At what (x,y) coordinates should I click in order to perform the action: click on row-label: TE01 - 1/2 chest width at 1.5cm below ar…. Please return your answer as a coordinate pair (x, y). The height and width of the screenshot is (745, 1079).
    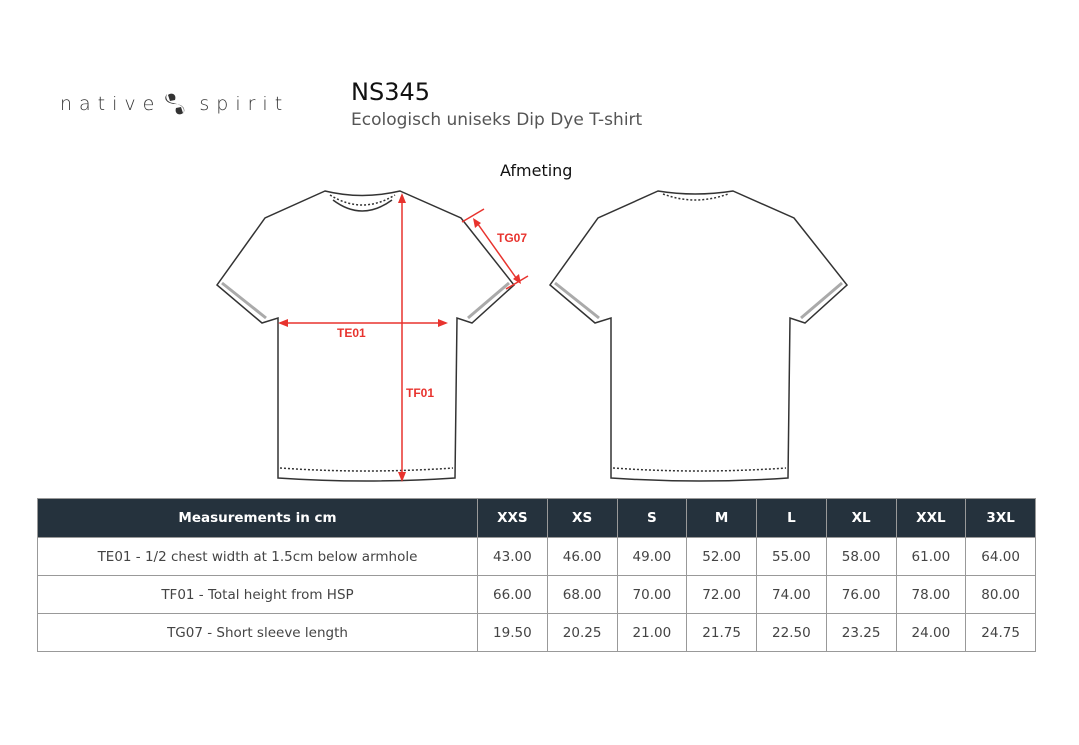
    Looking at the image, I should click on (257, 556).